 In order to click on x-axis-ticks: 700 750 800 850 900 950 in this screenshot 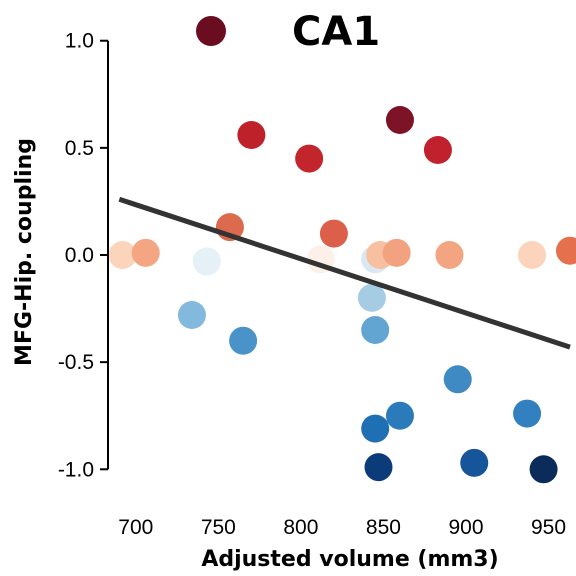, I will do `click(342, 527)`.